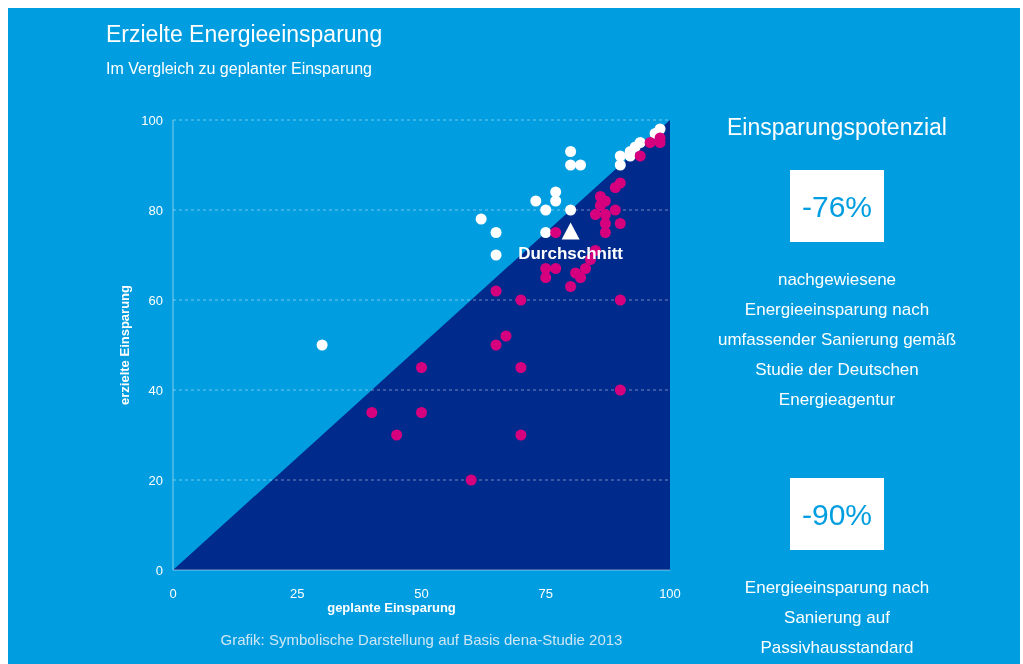 Image resolution: width=1023 pixels, height=664 pixels. Describe the element at coordinates (239, 68) in the screenshot. I see `chart-subtitle: Im Vergleich zu geplanter Einsparung` at that location.